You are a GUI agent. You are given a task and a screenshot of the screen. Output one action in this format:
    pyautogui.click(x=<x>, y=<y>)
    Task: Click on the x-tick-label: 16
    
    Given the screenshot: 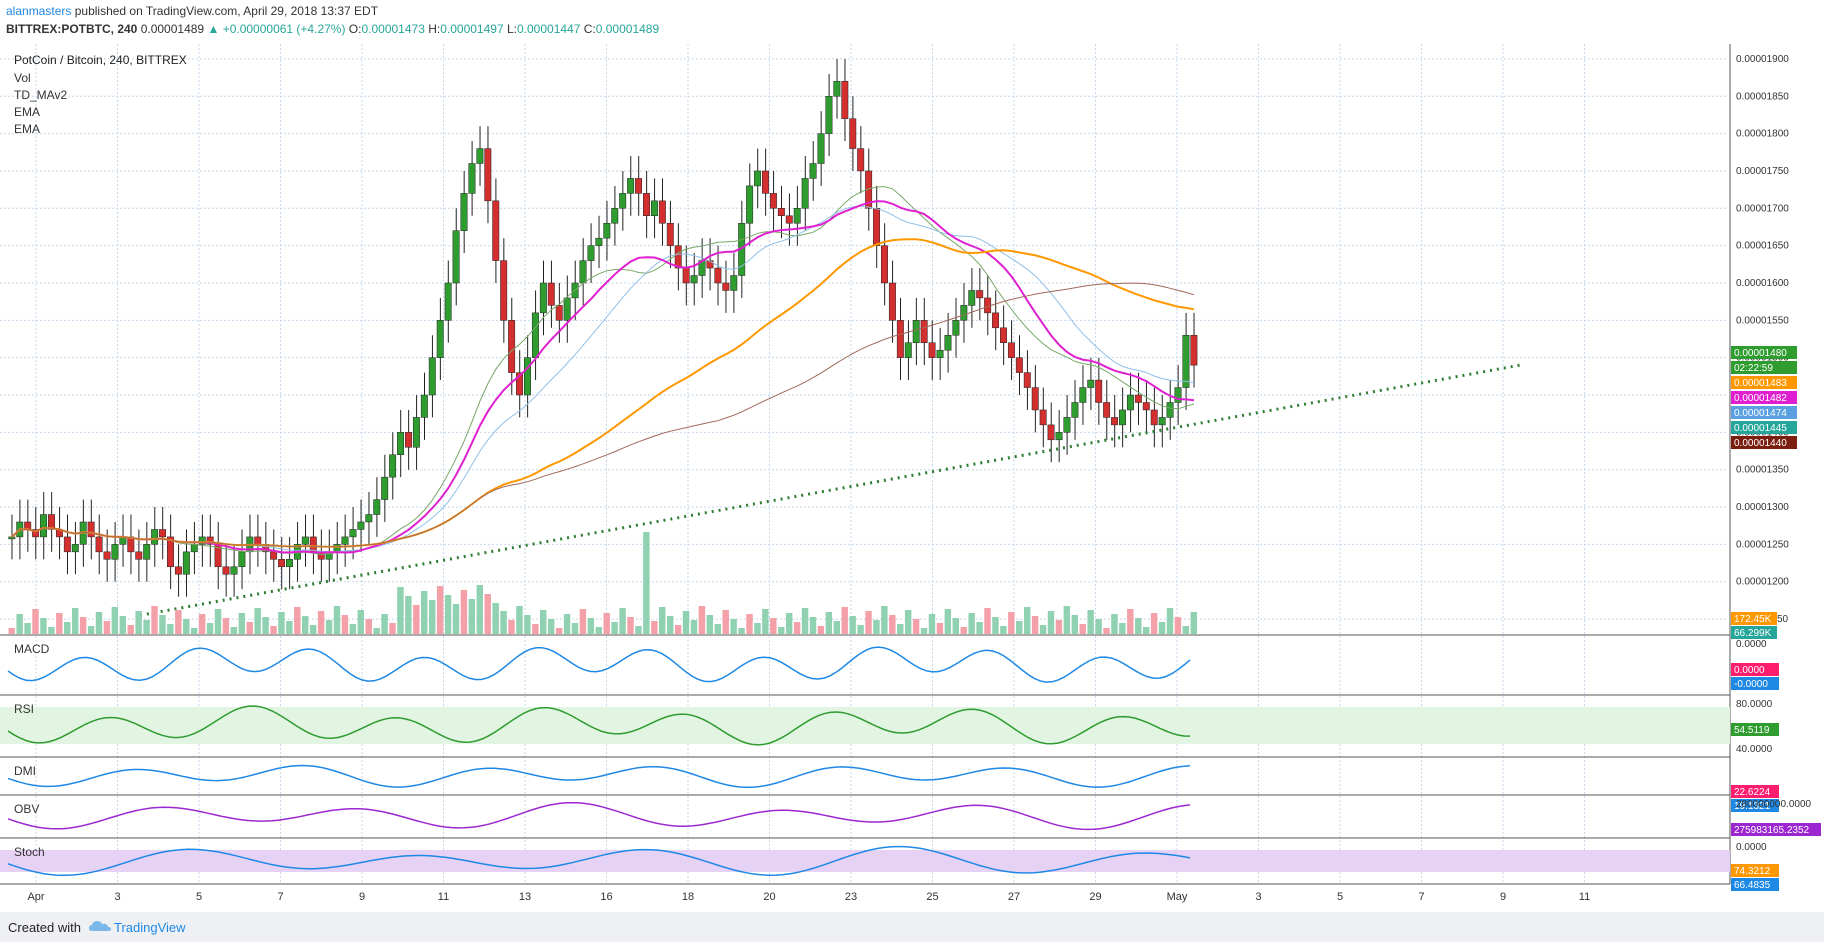 What is the action you would take?
    pyautogui.click(x=606, y=897)
    